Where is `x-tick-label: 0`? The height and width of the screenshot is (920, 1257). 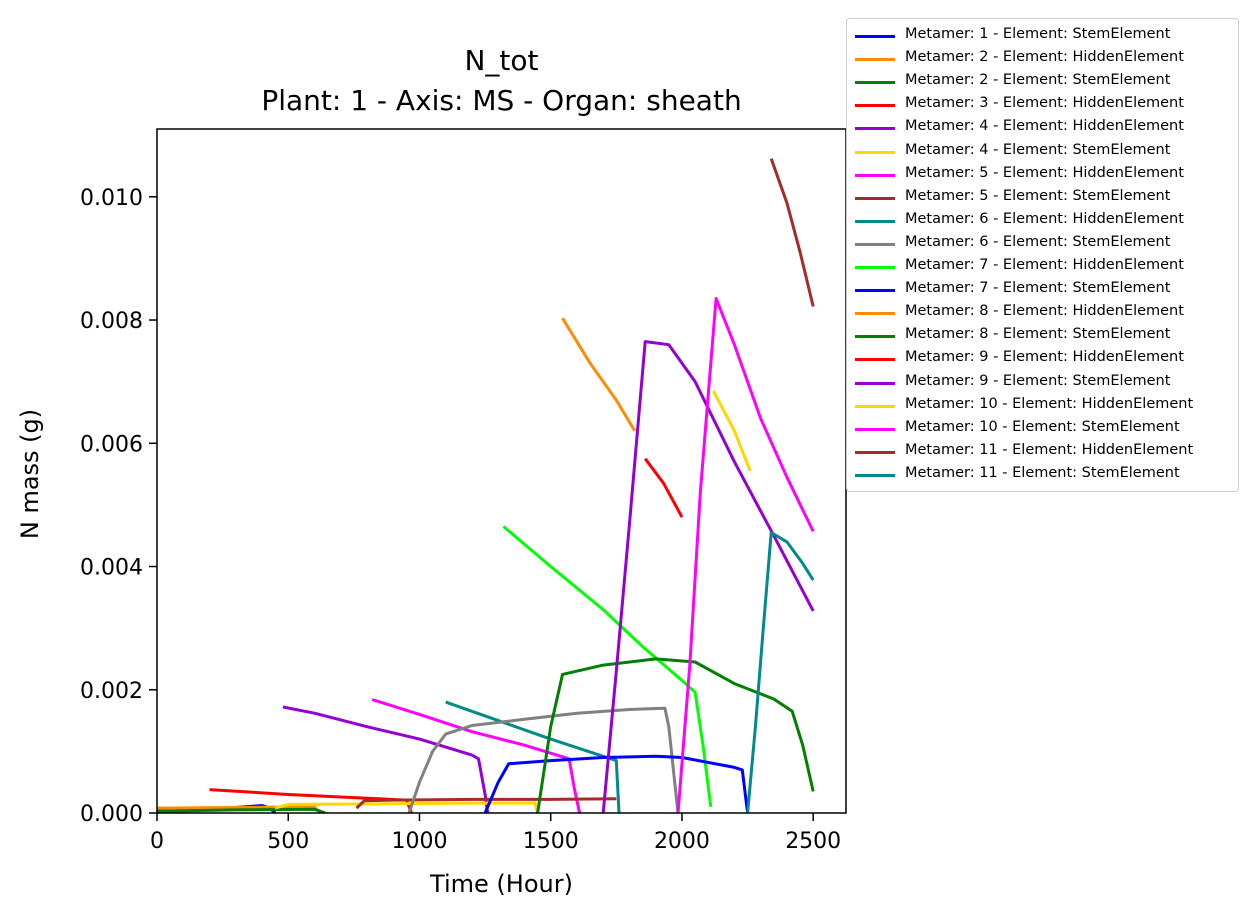
x-tick-label: 0 is located at coordinates (157, 841).